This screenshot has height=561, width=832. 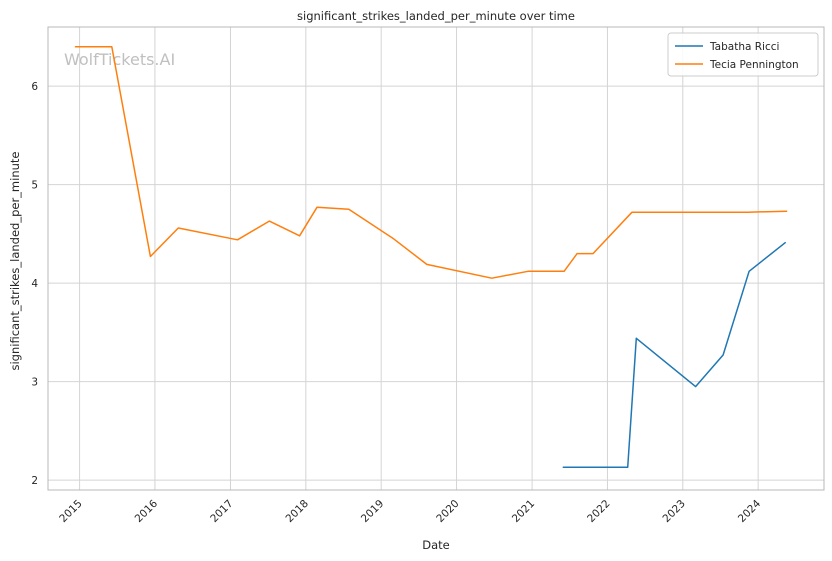 What do you see at coordinates (750, 511) in the screenshot?
I see `x-tick-label: 2024` at bounding box center [750, 511].